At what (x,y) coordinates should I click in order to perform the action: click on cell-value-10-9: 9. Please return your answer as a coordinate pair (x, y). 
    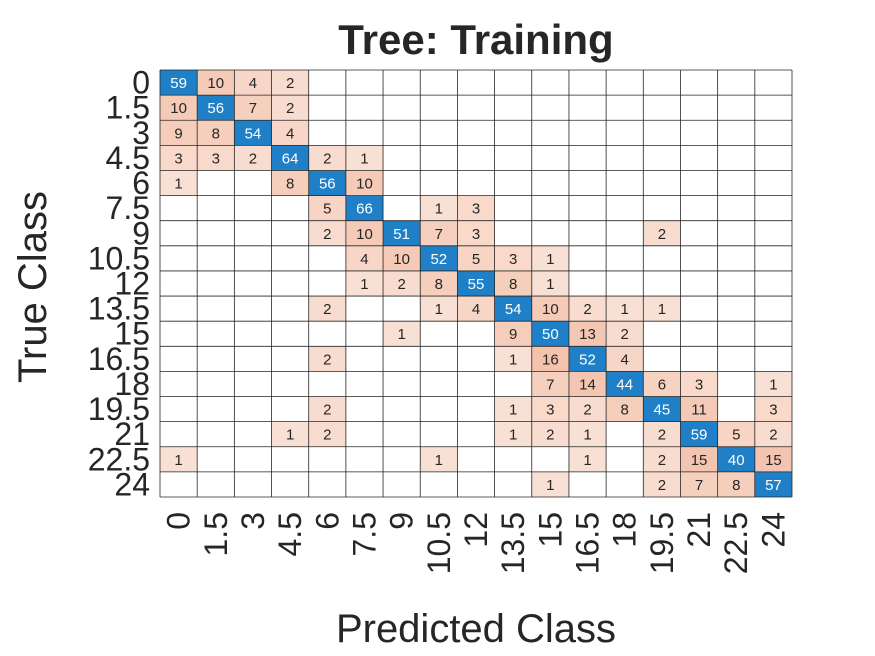
    Looking at the image, I should click on (513, 334).